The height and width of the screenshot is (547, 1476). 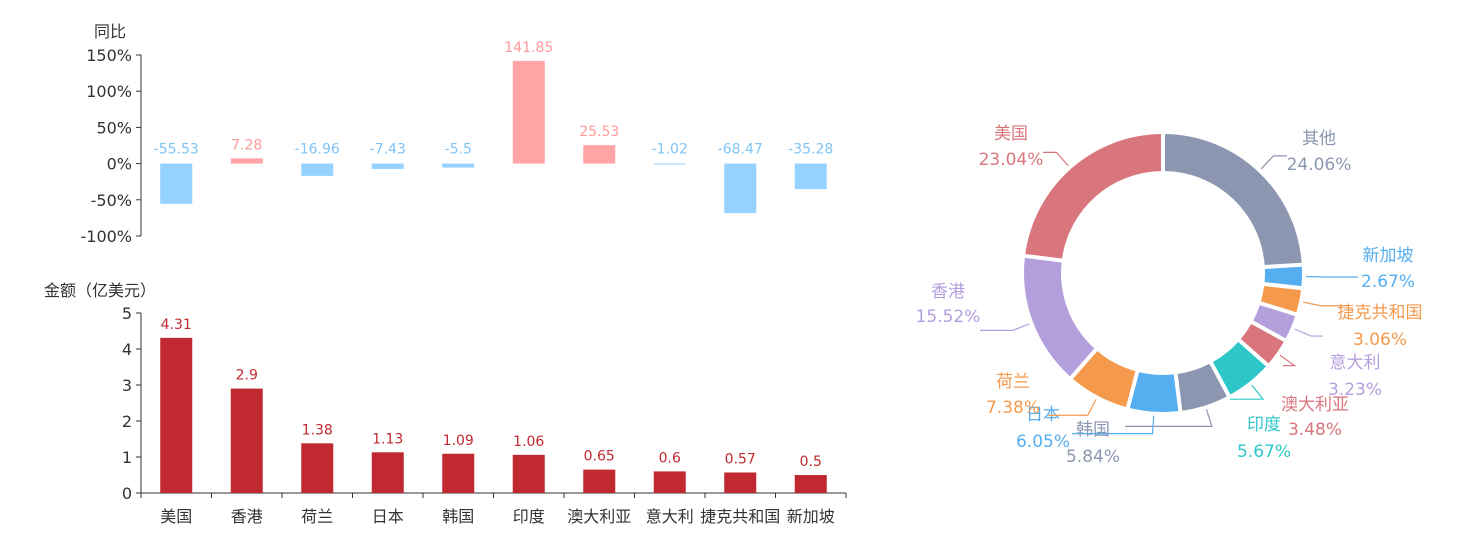 What do you see at coordinates (246, 145) in the screenshot?
I see `bar-value-label: 7.28` at bounding box center [246, 145].